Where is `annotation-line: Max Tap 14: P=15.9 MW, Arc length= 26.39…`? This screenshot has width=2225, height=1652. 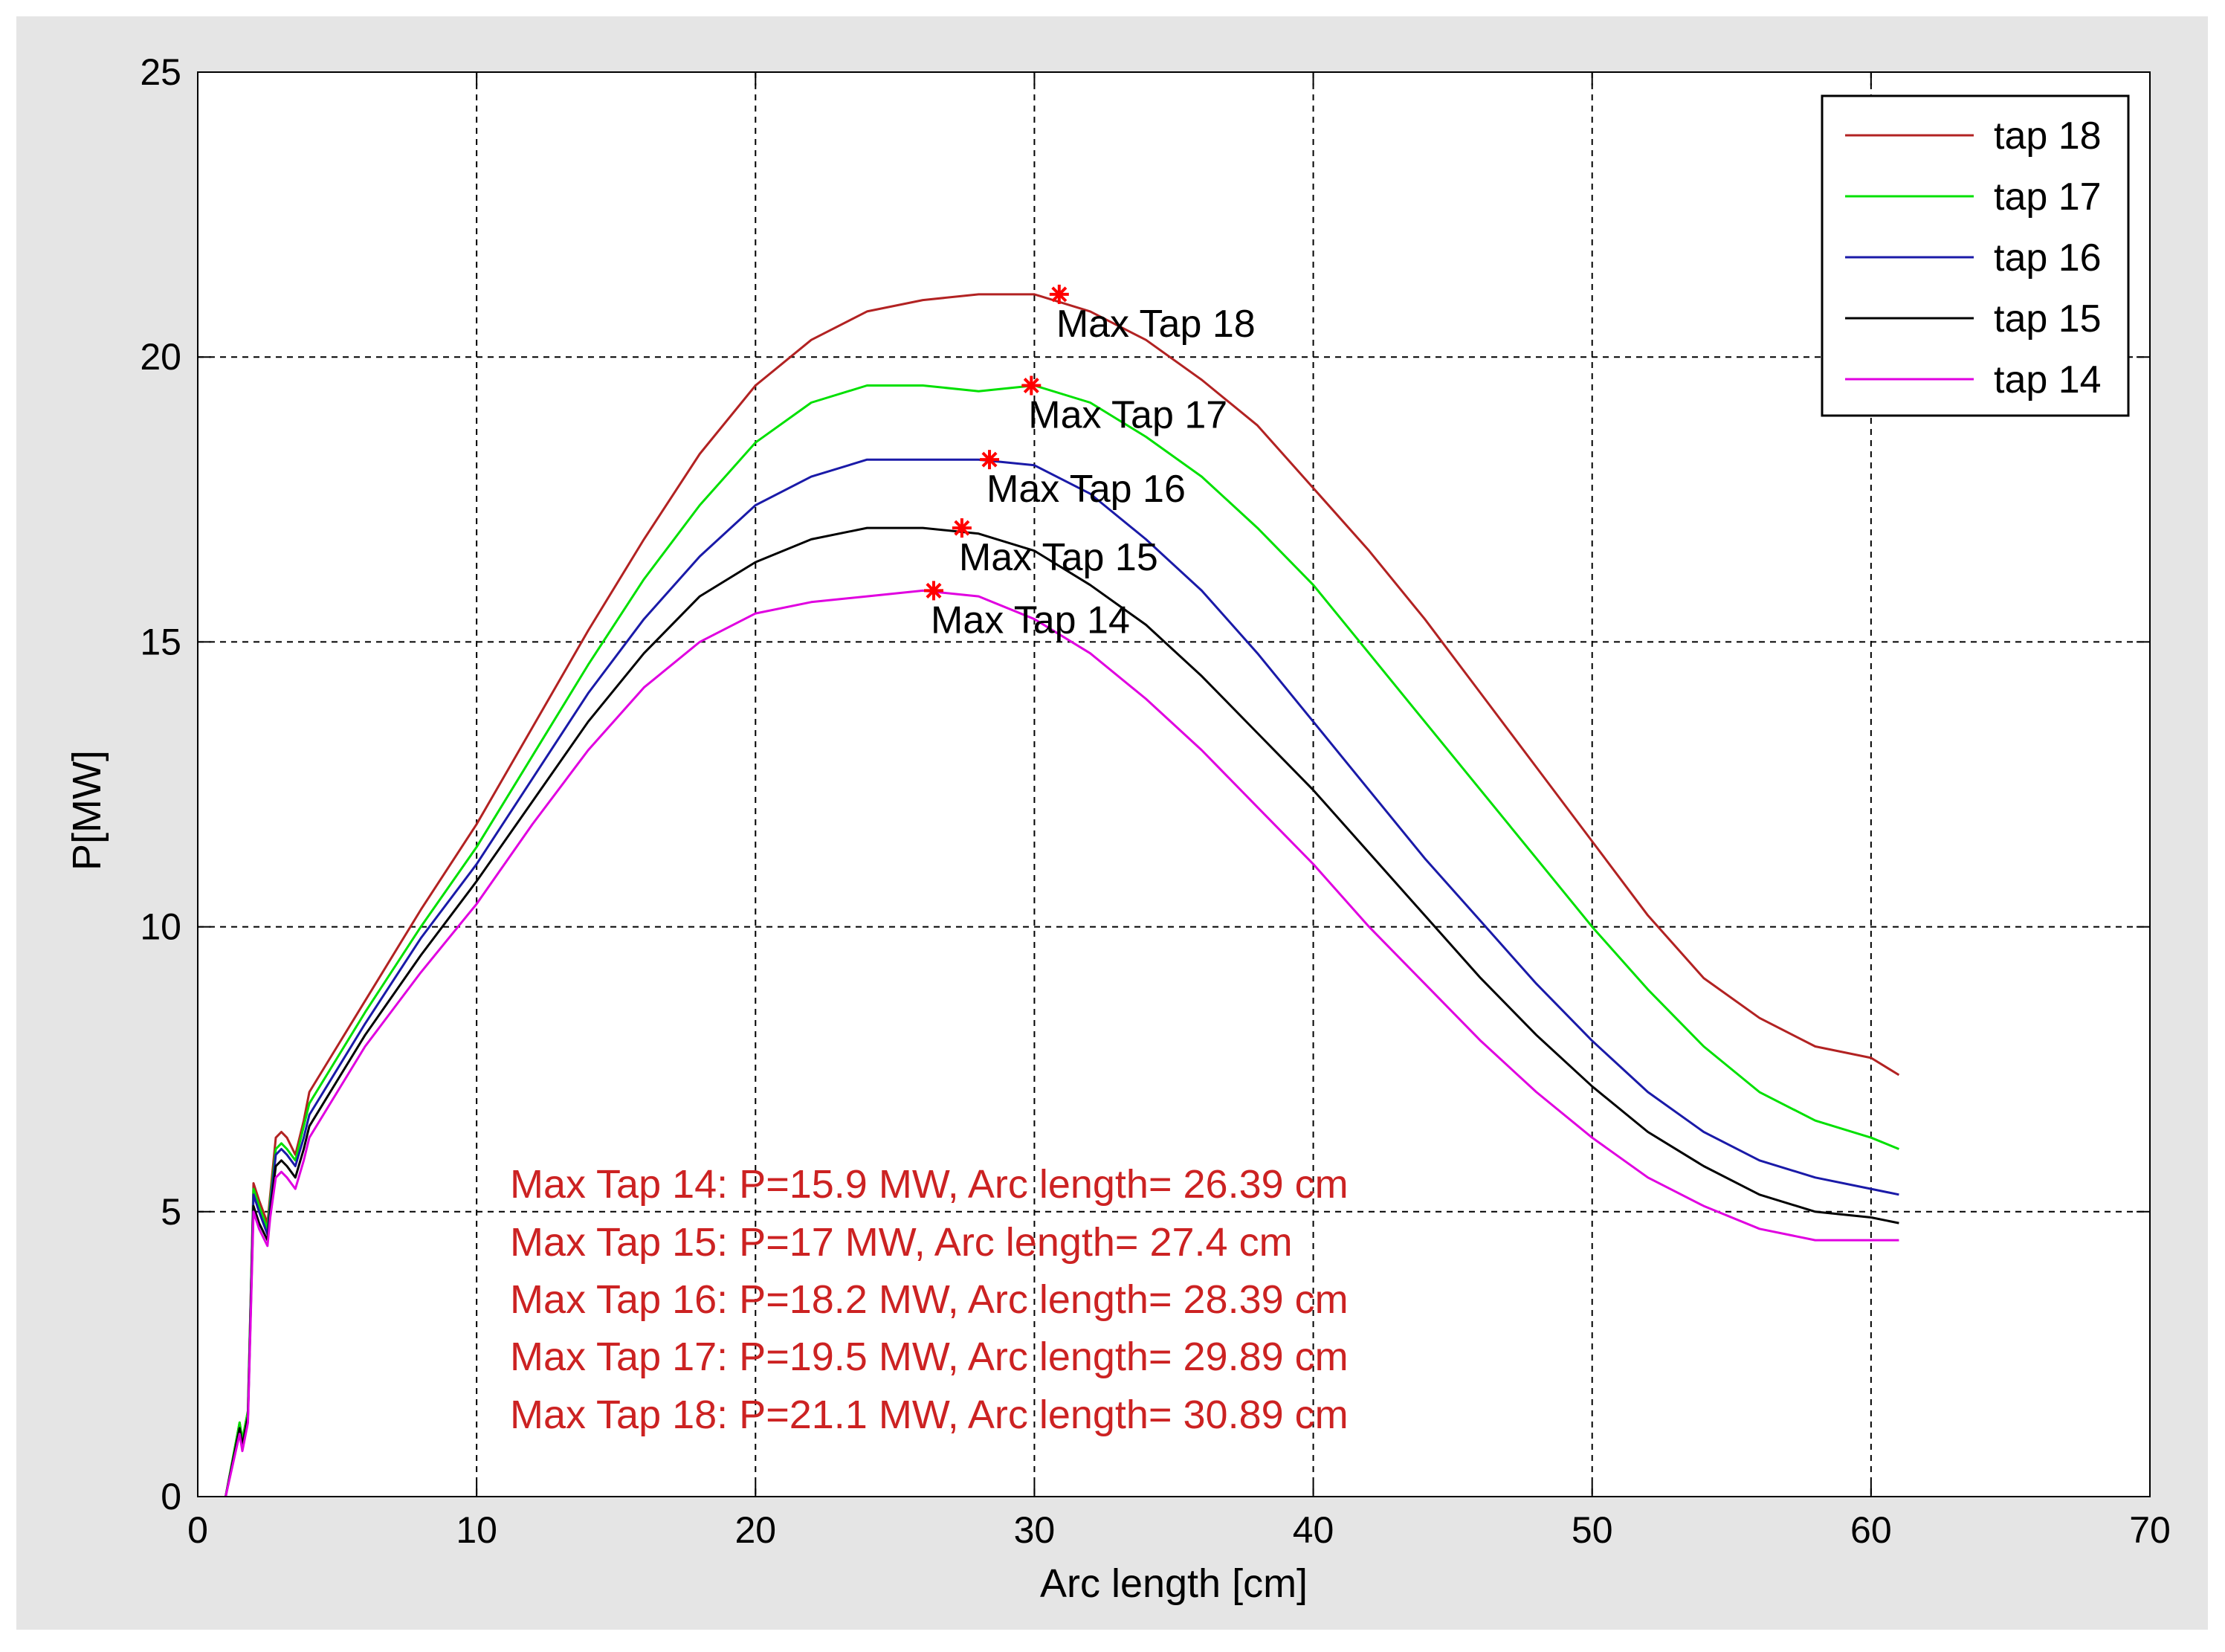 annotation-line: Max Tap 14: P=15.9 MW, Arc length= 26.39… is located at coordinates (929, 1184).